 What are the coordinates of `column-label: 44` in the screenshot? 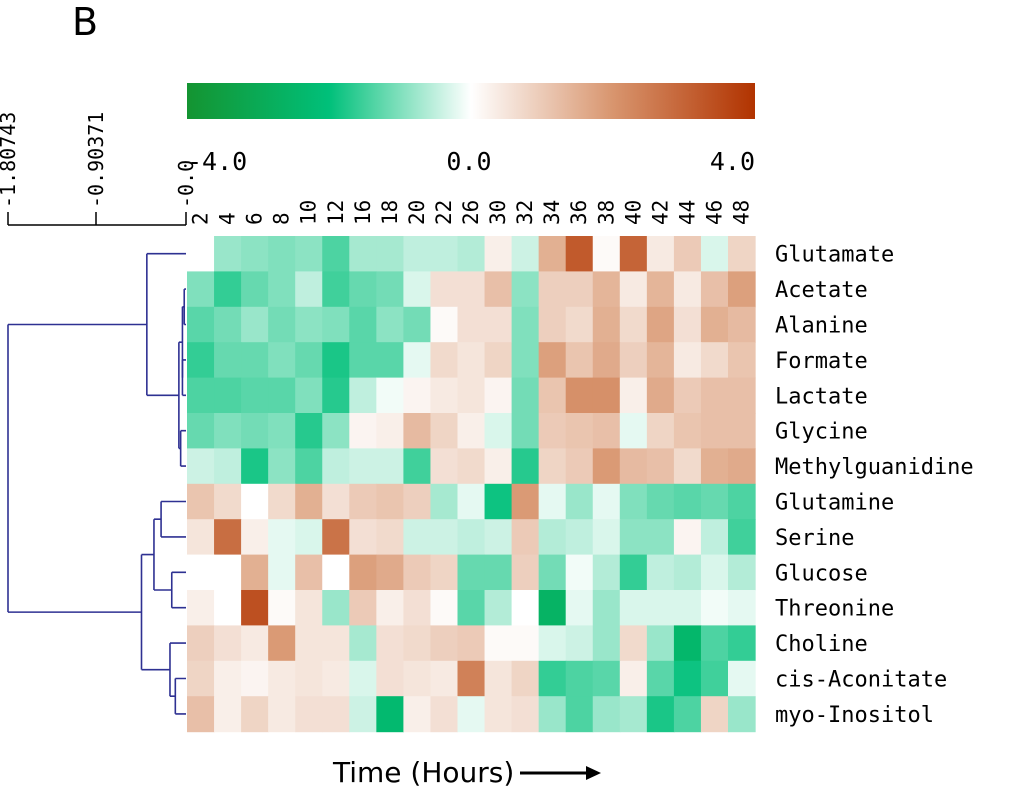 It's located at (687, 212).